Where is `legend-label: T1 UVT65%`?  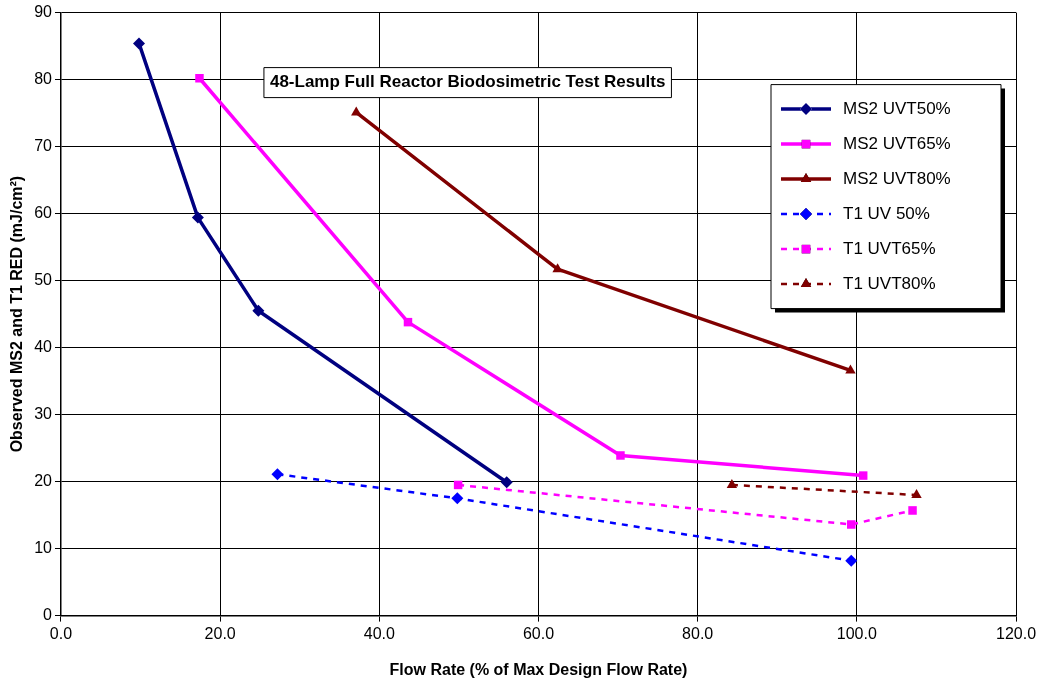 legend-label: T1 UVT65% is located at coordinates (889, 248).